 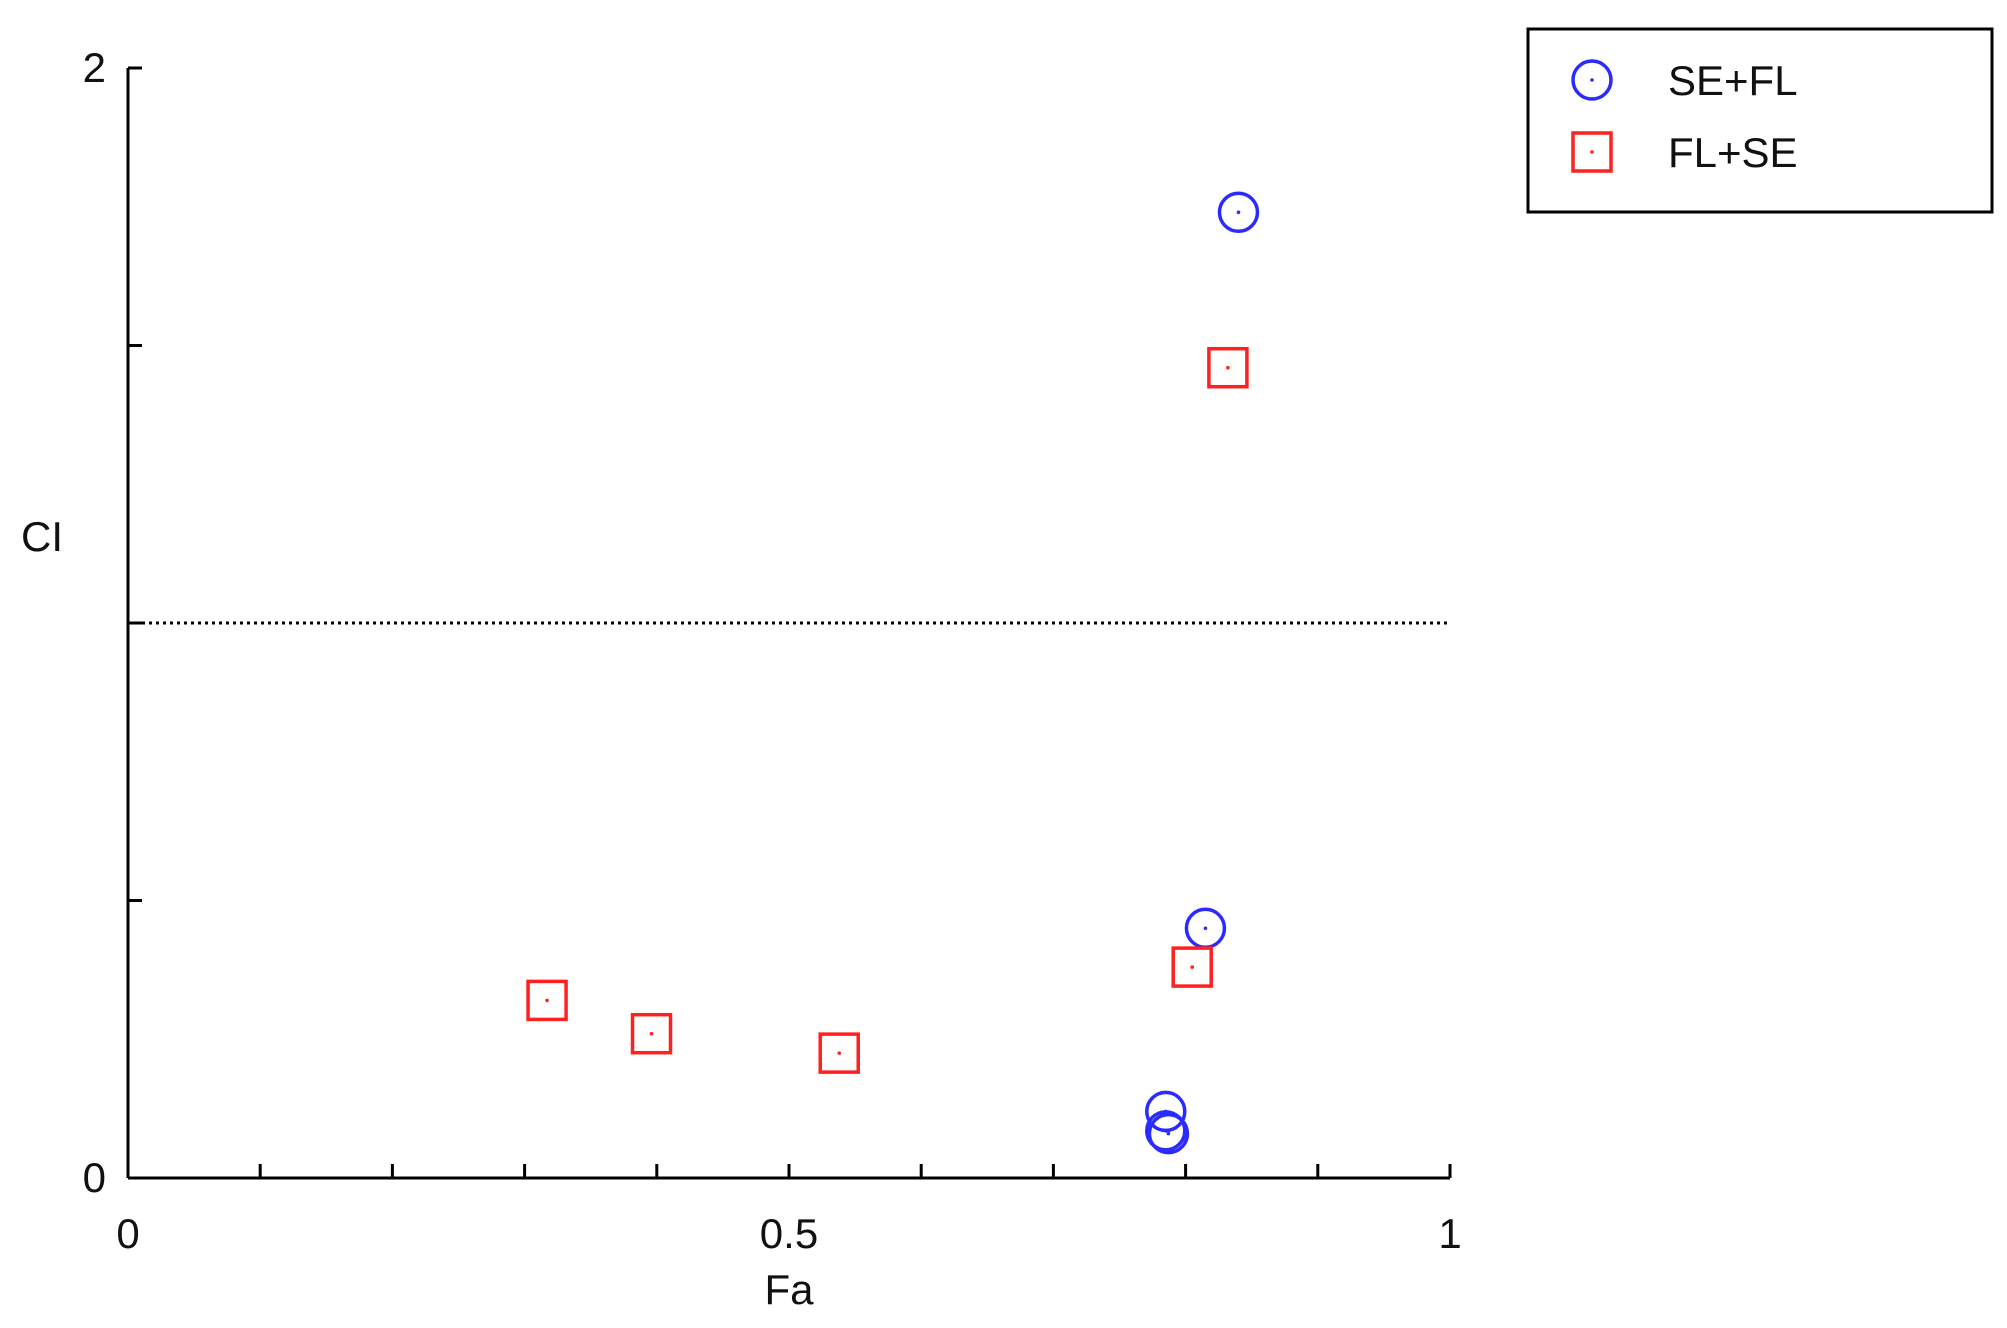 I want to click on x-tick-label: 1, so click(x=1449, y=1233).